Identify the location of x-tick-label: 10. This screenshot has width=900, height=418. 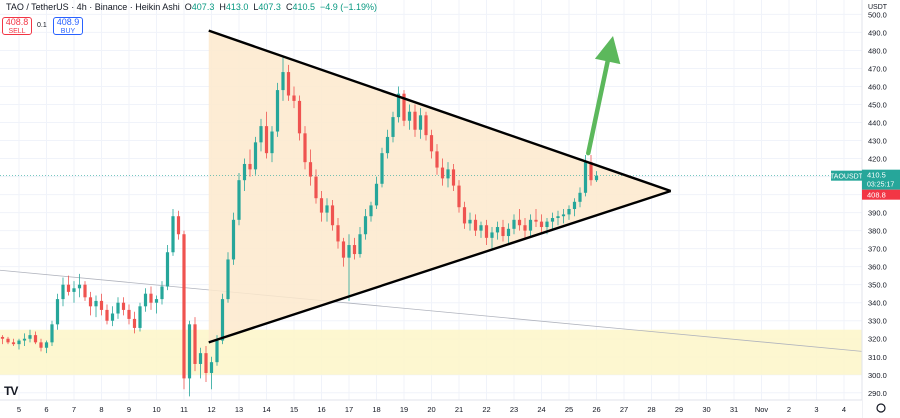
(156, 409).